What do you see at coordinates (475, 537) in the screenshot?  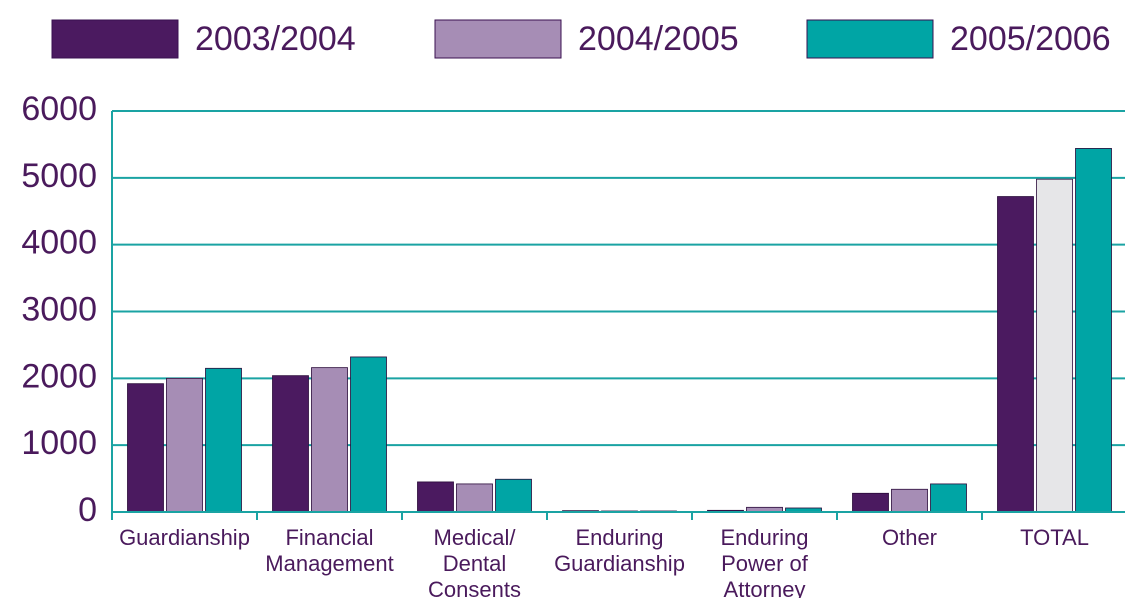 I see `x-tick-label: Medical/` at bounding box center [475, 537].